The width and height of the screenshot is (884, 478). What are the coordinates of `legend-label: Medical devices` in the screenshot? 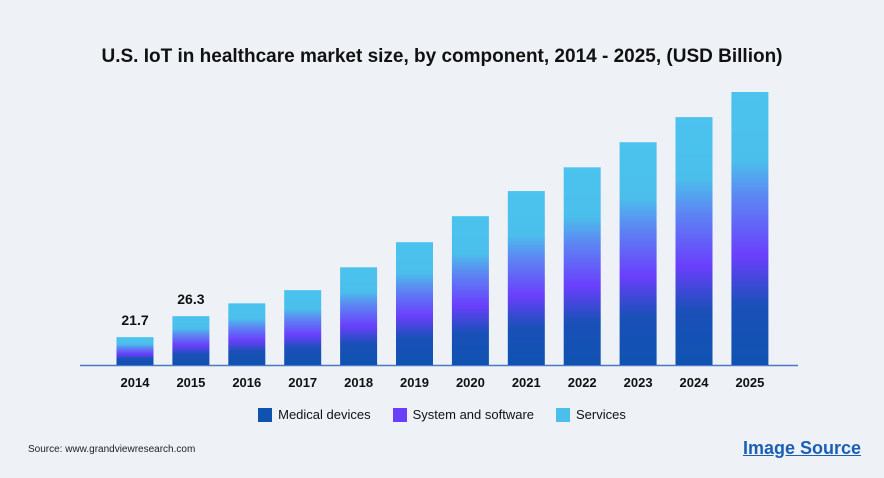 It's located at (324, 414).